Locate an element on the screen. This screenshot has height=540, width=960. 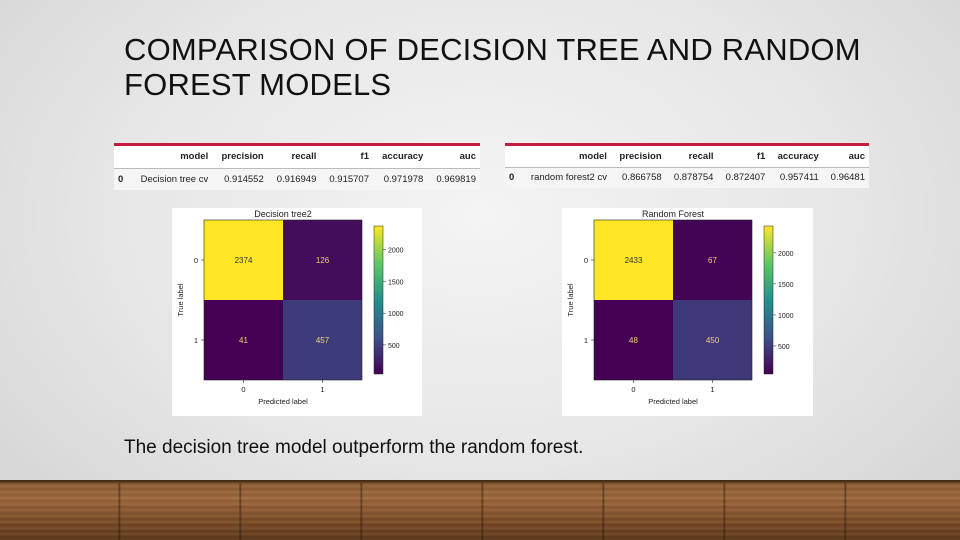
matrix-cell-value: 457 is located at coordinates (323, 340).